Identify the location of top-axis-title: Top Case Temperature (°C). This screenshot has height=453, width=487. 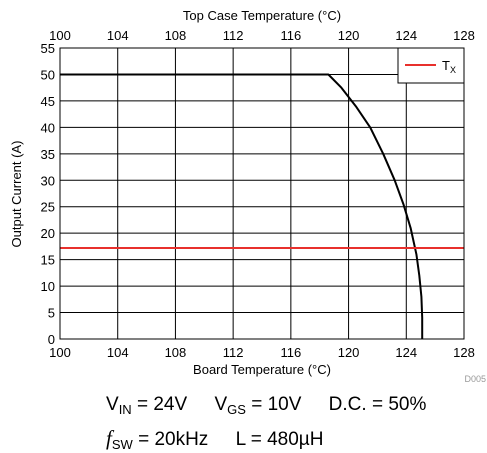
(262, 15).